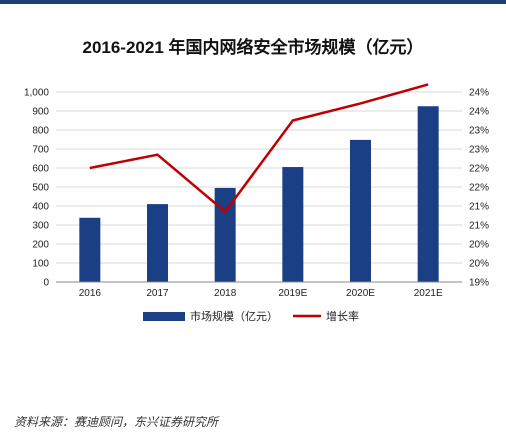 The width and height of the screenshot is (506, 440). I want to click on x-tick-label: 2019E, so click(292, 293).